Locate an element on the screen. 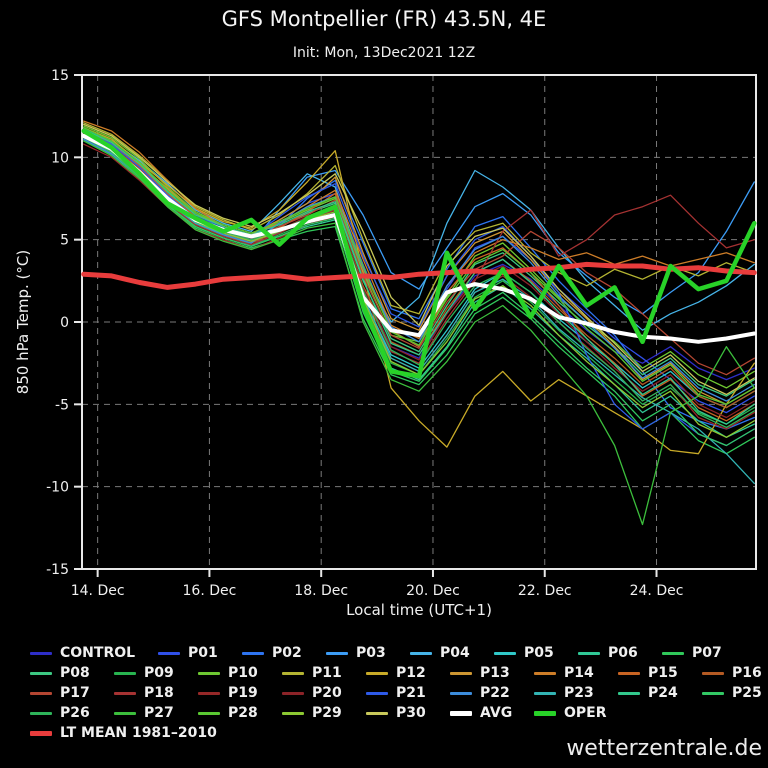 The height and width of the screenshot is (768, 768). series-LT MEAN 1981–2010 is located at coordinates (419, 275).